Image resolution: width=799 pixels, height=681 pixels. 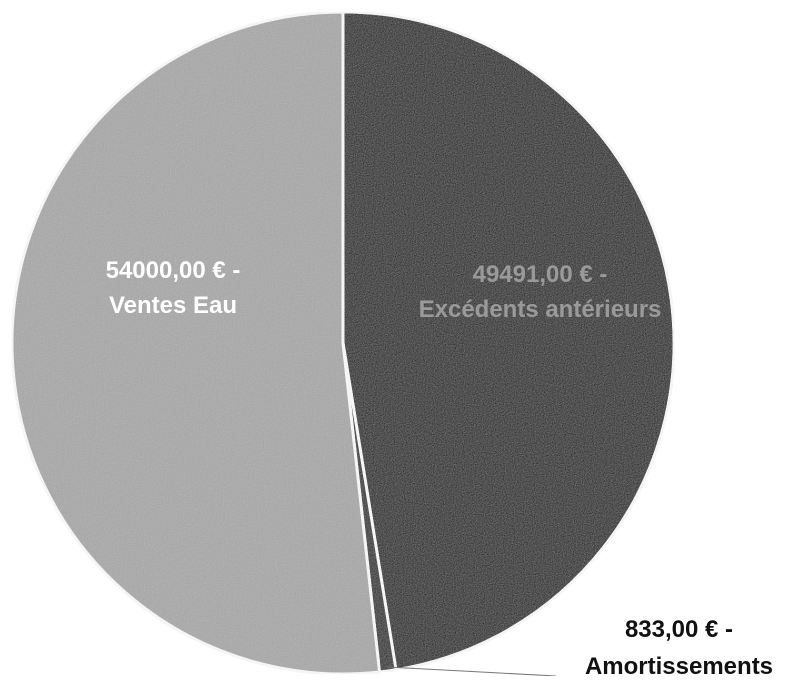 What do you see at coordinates (679, 629) in the screenshot?
I see `slice-label-2-line-1: 833,00 € -` at bounding box center [679, 629].